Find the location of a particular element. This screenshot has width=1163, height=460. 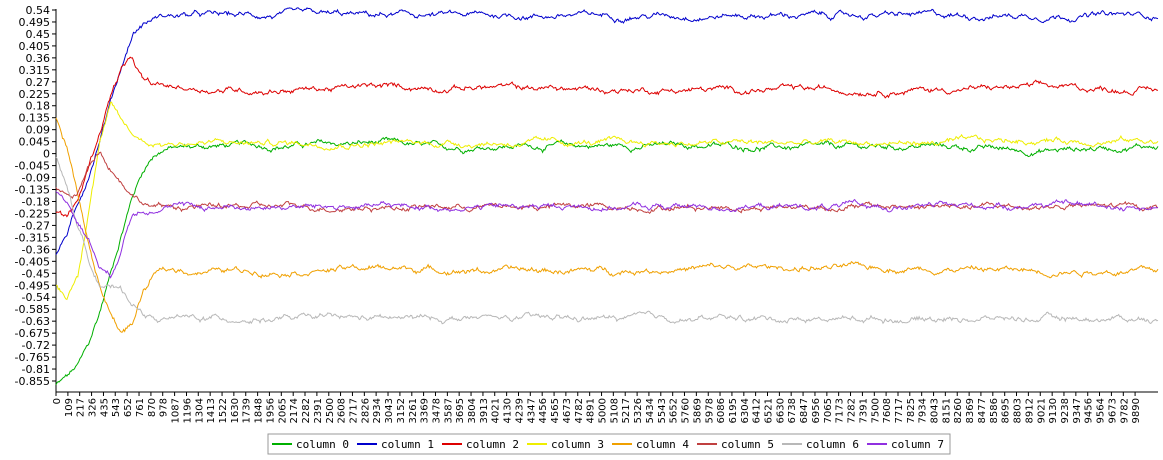

x-tick-label: 6195 is located at coordinates (733, 410).